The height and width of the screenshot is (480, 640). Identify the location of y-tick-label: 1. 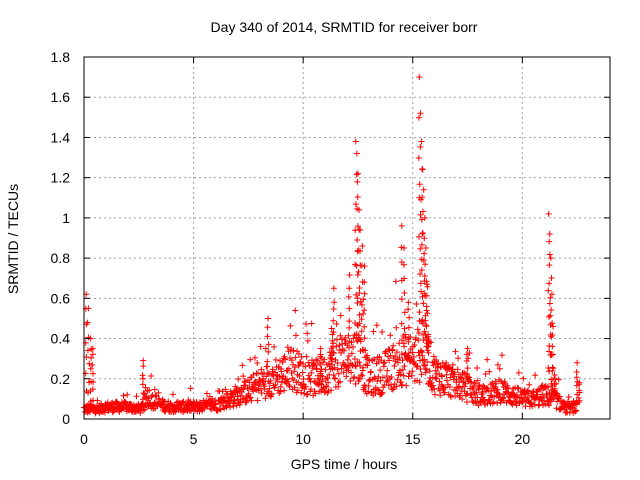
(66, 218).